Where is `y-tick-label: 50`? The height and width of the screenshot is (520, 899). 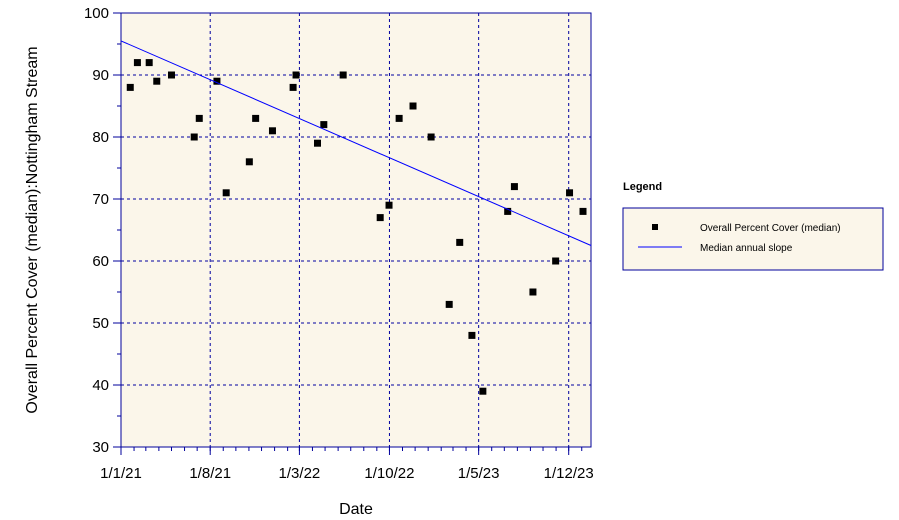
y-tick-label: 50 is located at coordinates (100, 323).